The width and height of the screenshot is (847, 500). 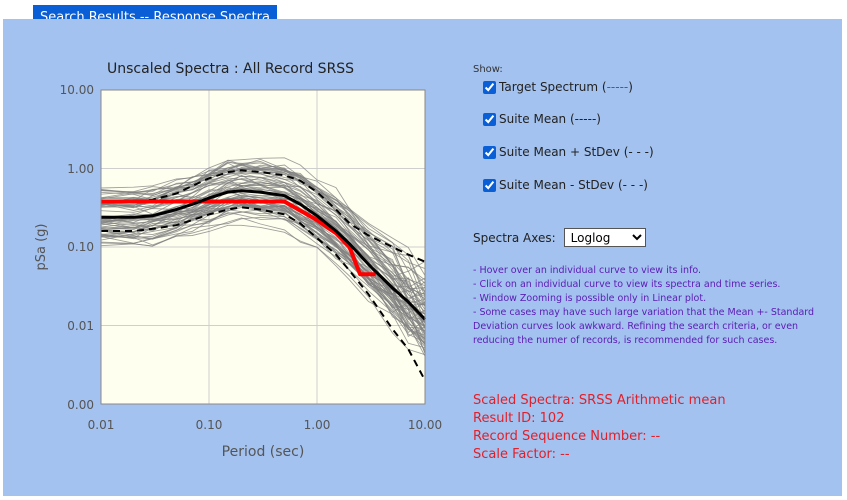 What do you see at coordinates (77, 90) in the screenshot?
I see `y-tick-label: 10.00` at bounding box center [77, 90].